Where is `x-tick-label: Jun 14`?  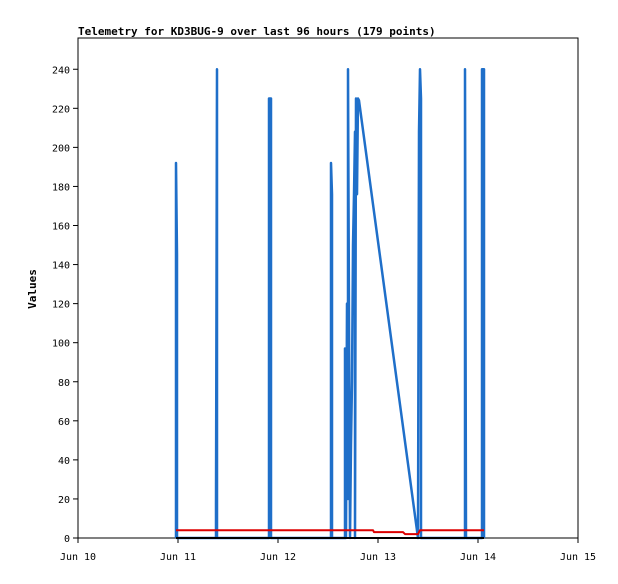
x-tick-label: Jun 14 is located at coordinates (478, 557).